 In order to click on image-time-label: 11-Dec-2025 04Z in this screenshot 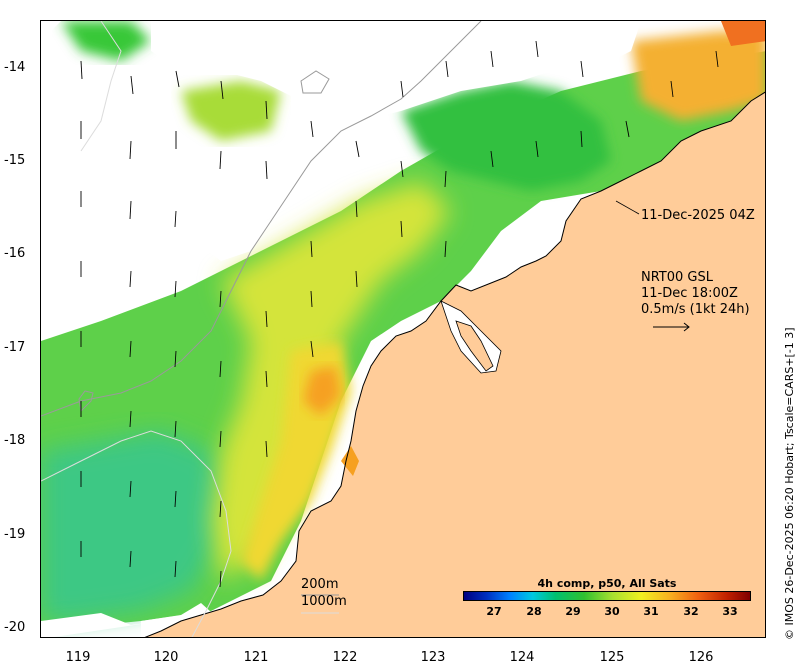, I will do `click(698, 215)`.